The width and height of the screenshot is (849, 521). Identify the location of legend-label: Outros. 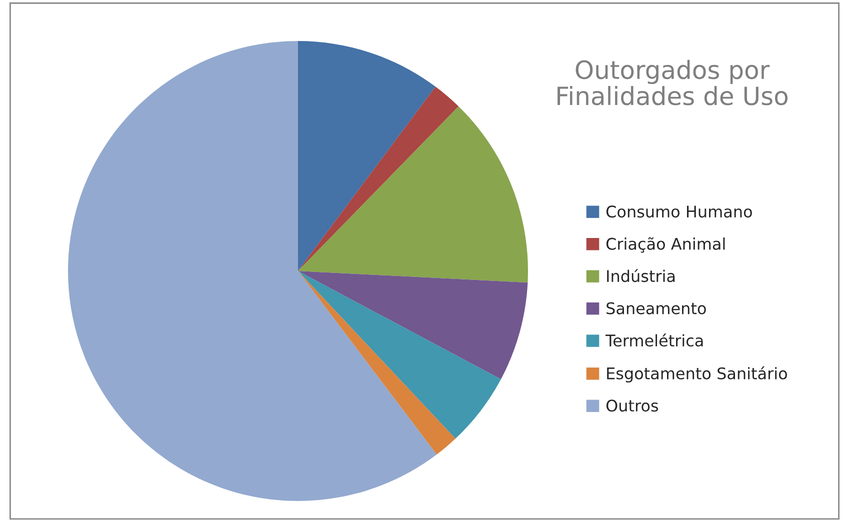
(632, 406).